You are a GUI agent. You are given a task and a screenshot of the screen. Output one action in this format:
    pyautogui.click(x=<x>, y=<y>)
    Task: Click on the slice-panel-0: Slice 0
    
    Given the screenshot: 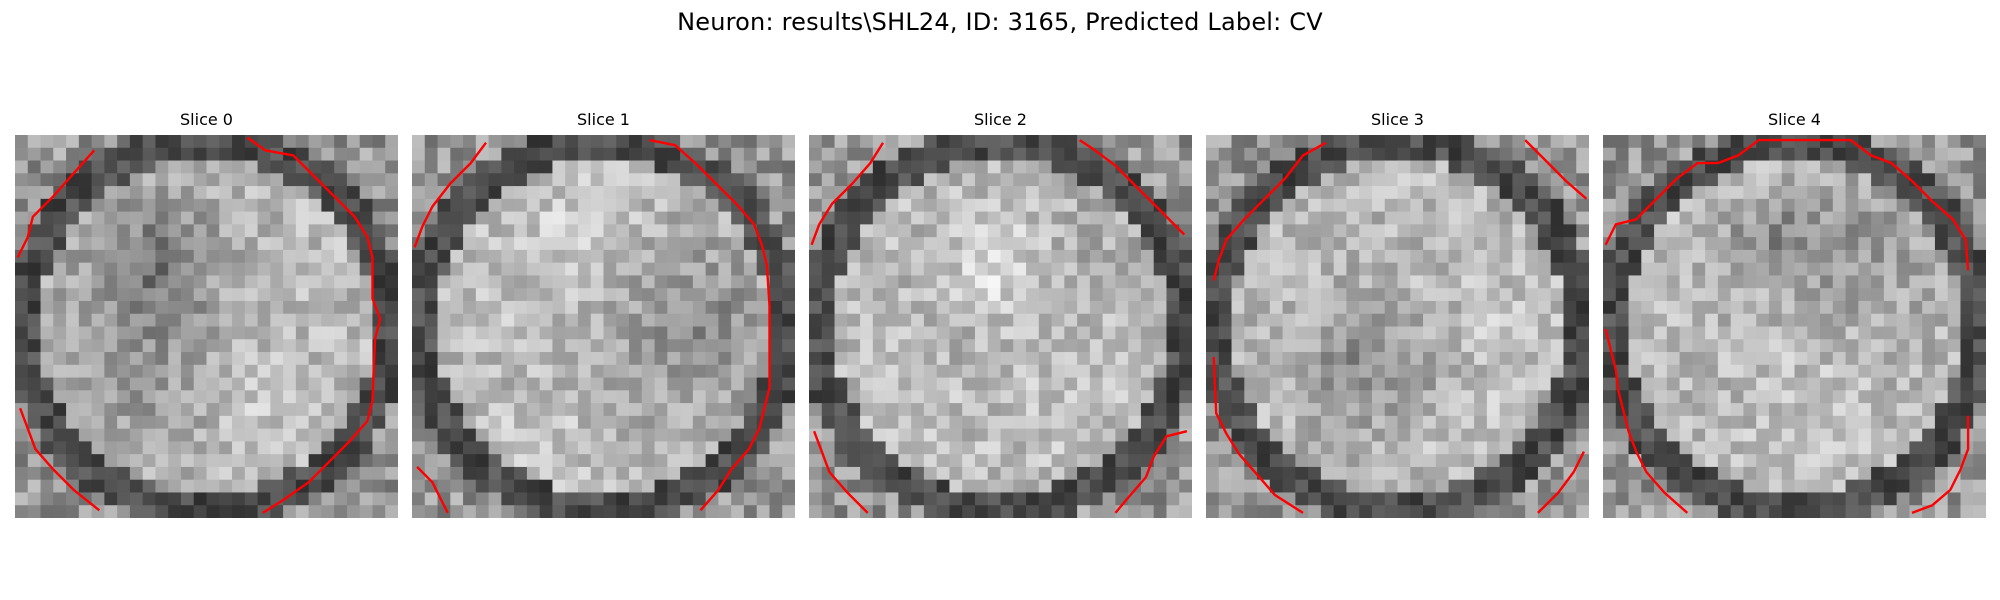 What is the action you would take?
    pyautogui.click(x=206, y=313)
    